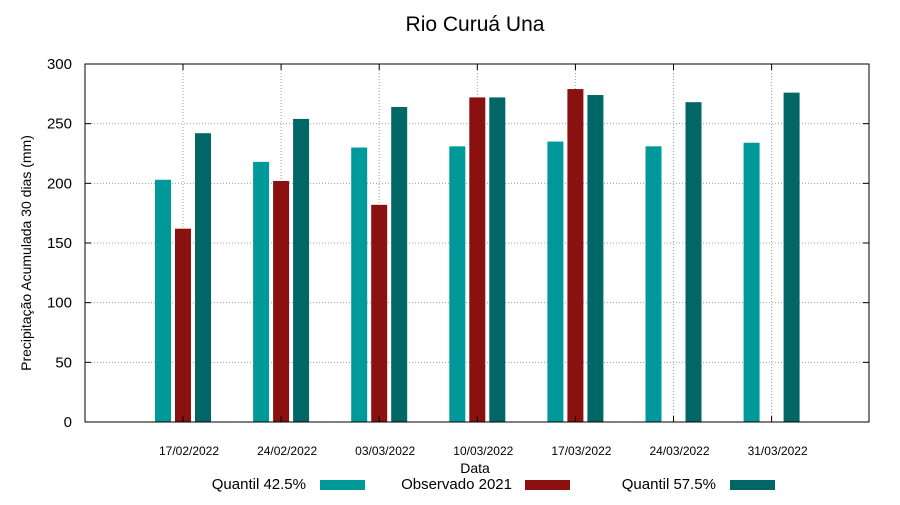  What do you see at coordinates (59, 303) in the screenshot?
I see `y-tick-label: 100` at bounding box center [59, 303].